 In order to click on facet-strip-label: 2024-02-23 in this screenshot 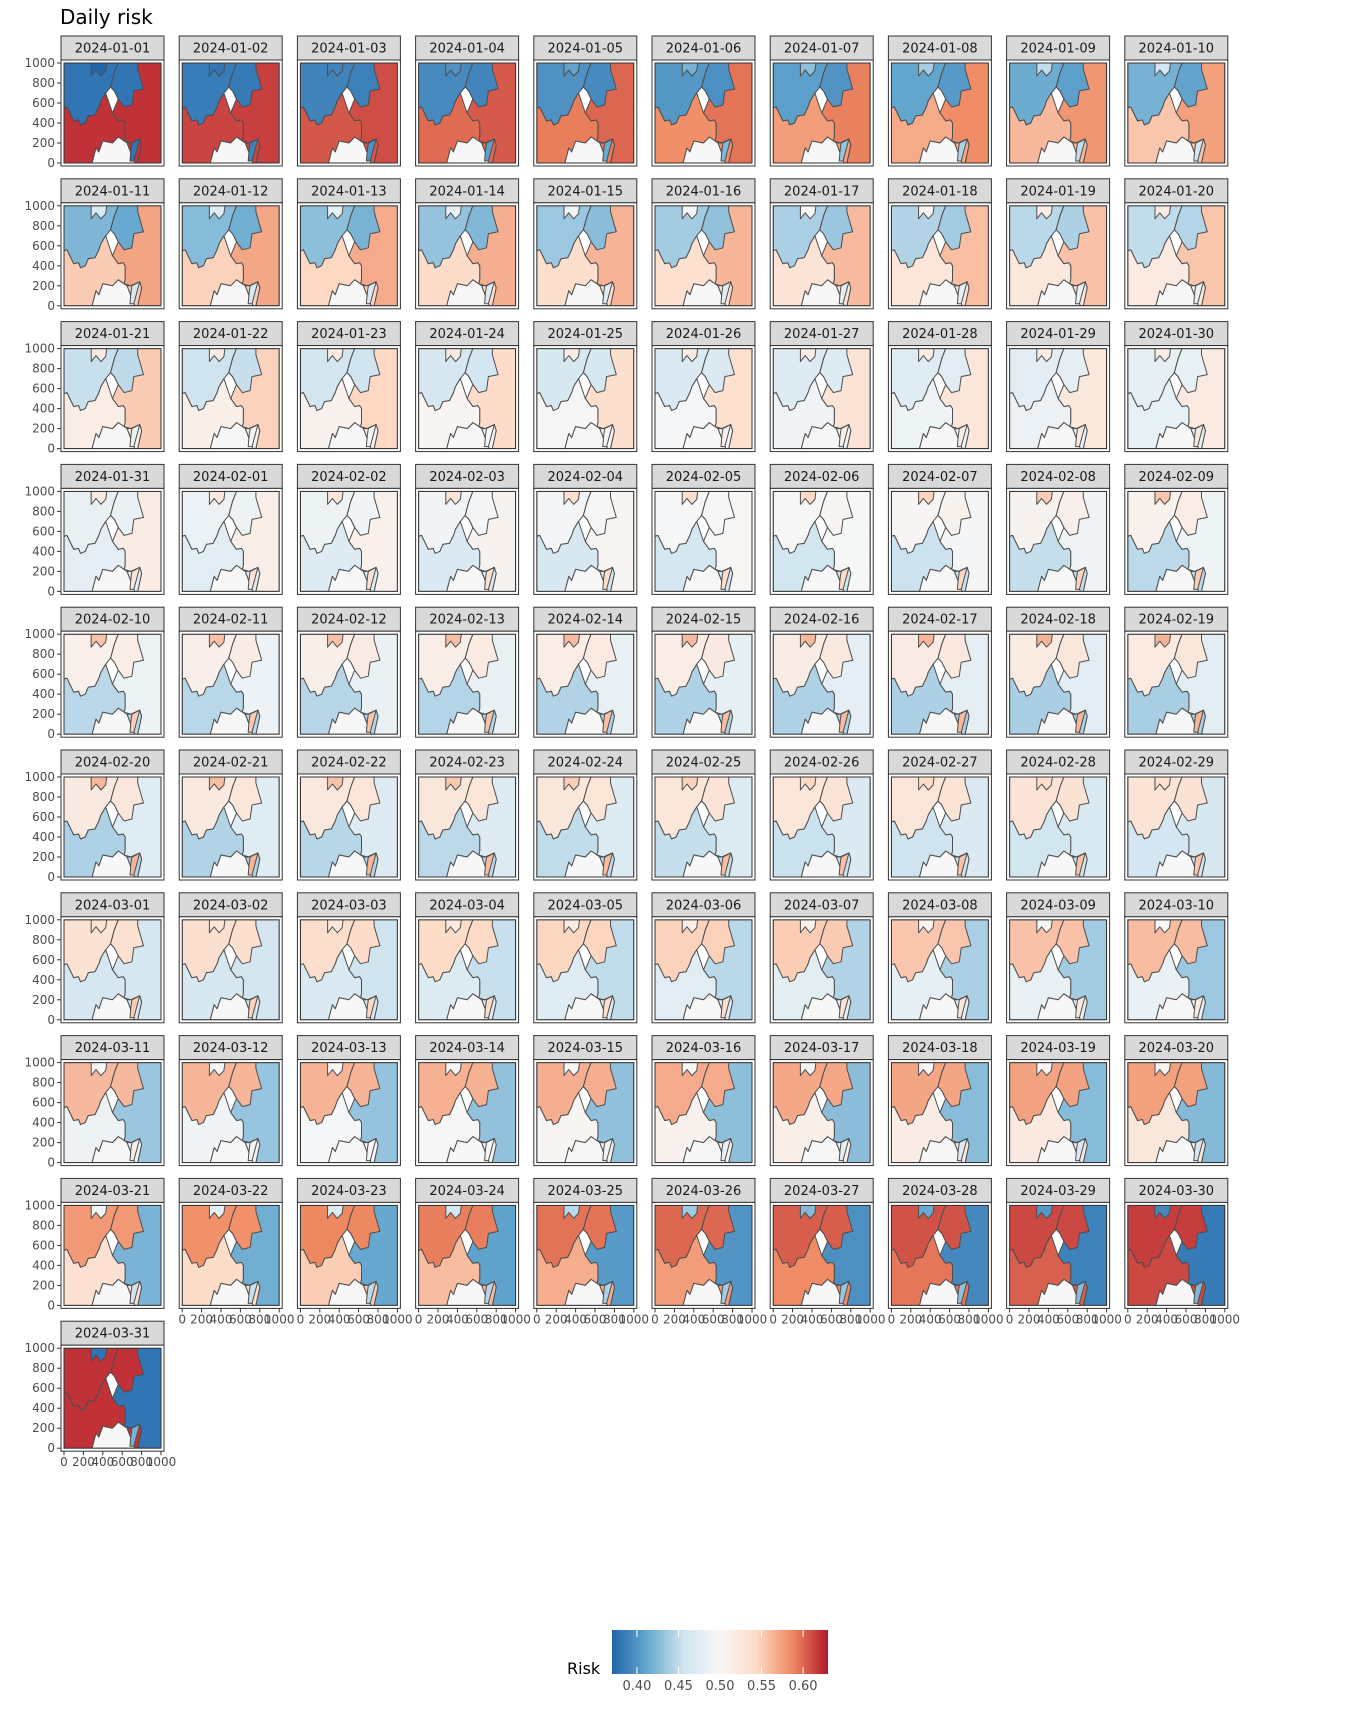, I will do `click(467, 763)`.